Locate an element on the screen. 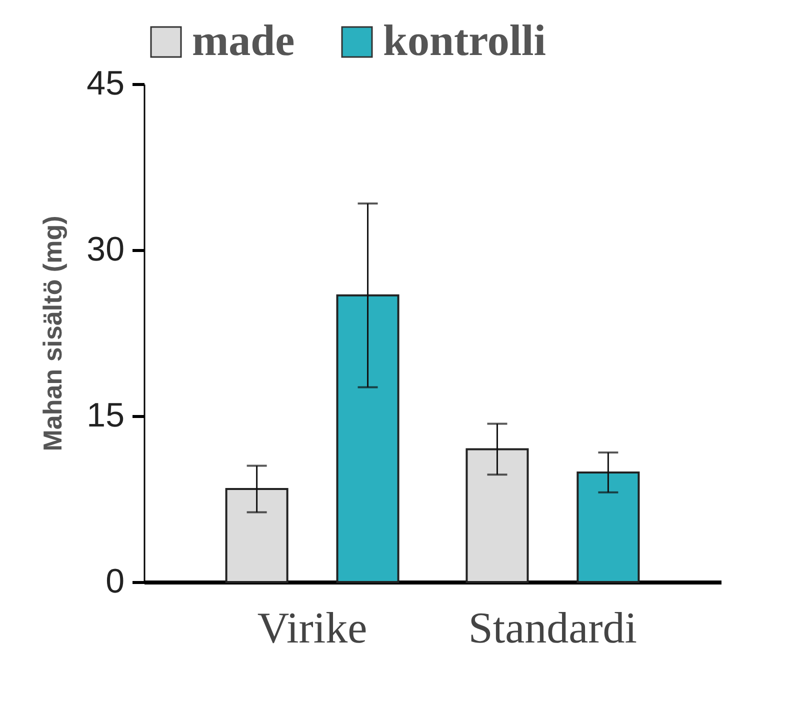 This screenshot has height=719, width=808. y-axis-title: Mahan sisältö (mg) is located at coordinates (53, 334).